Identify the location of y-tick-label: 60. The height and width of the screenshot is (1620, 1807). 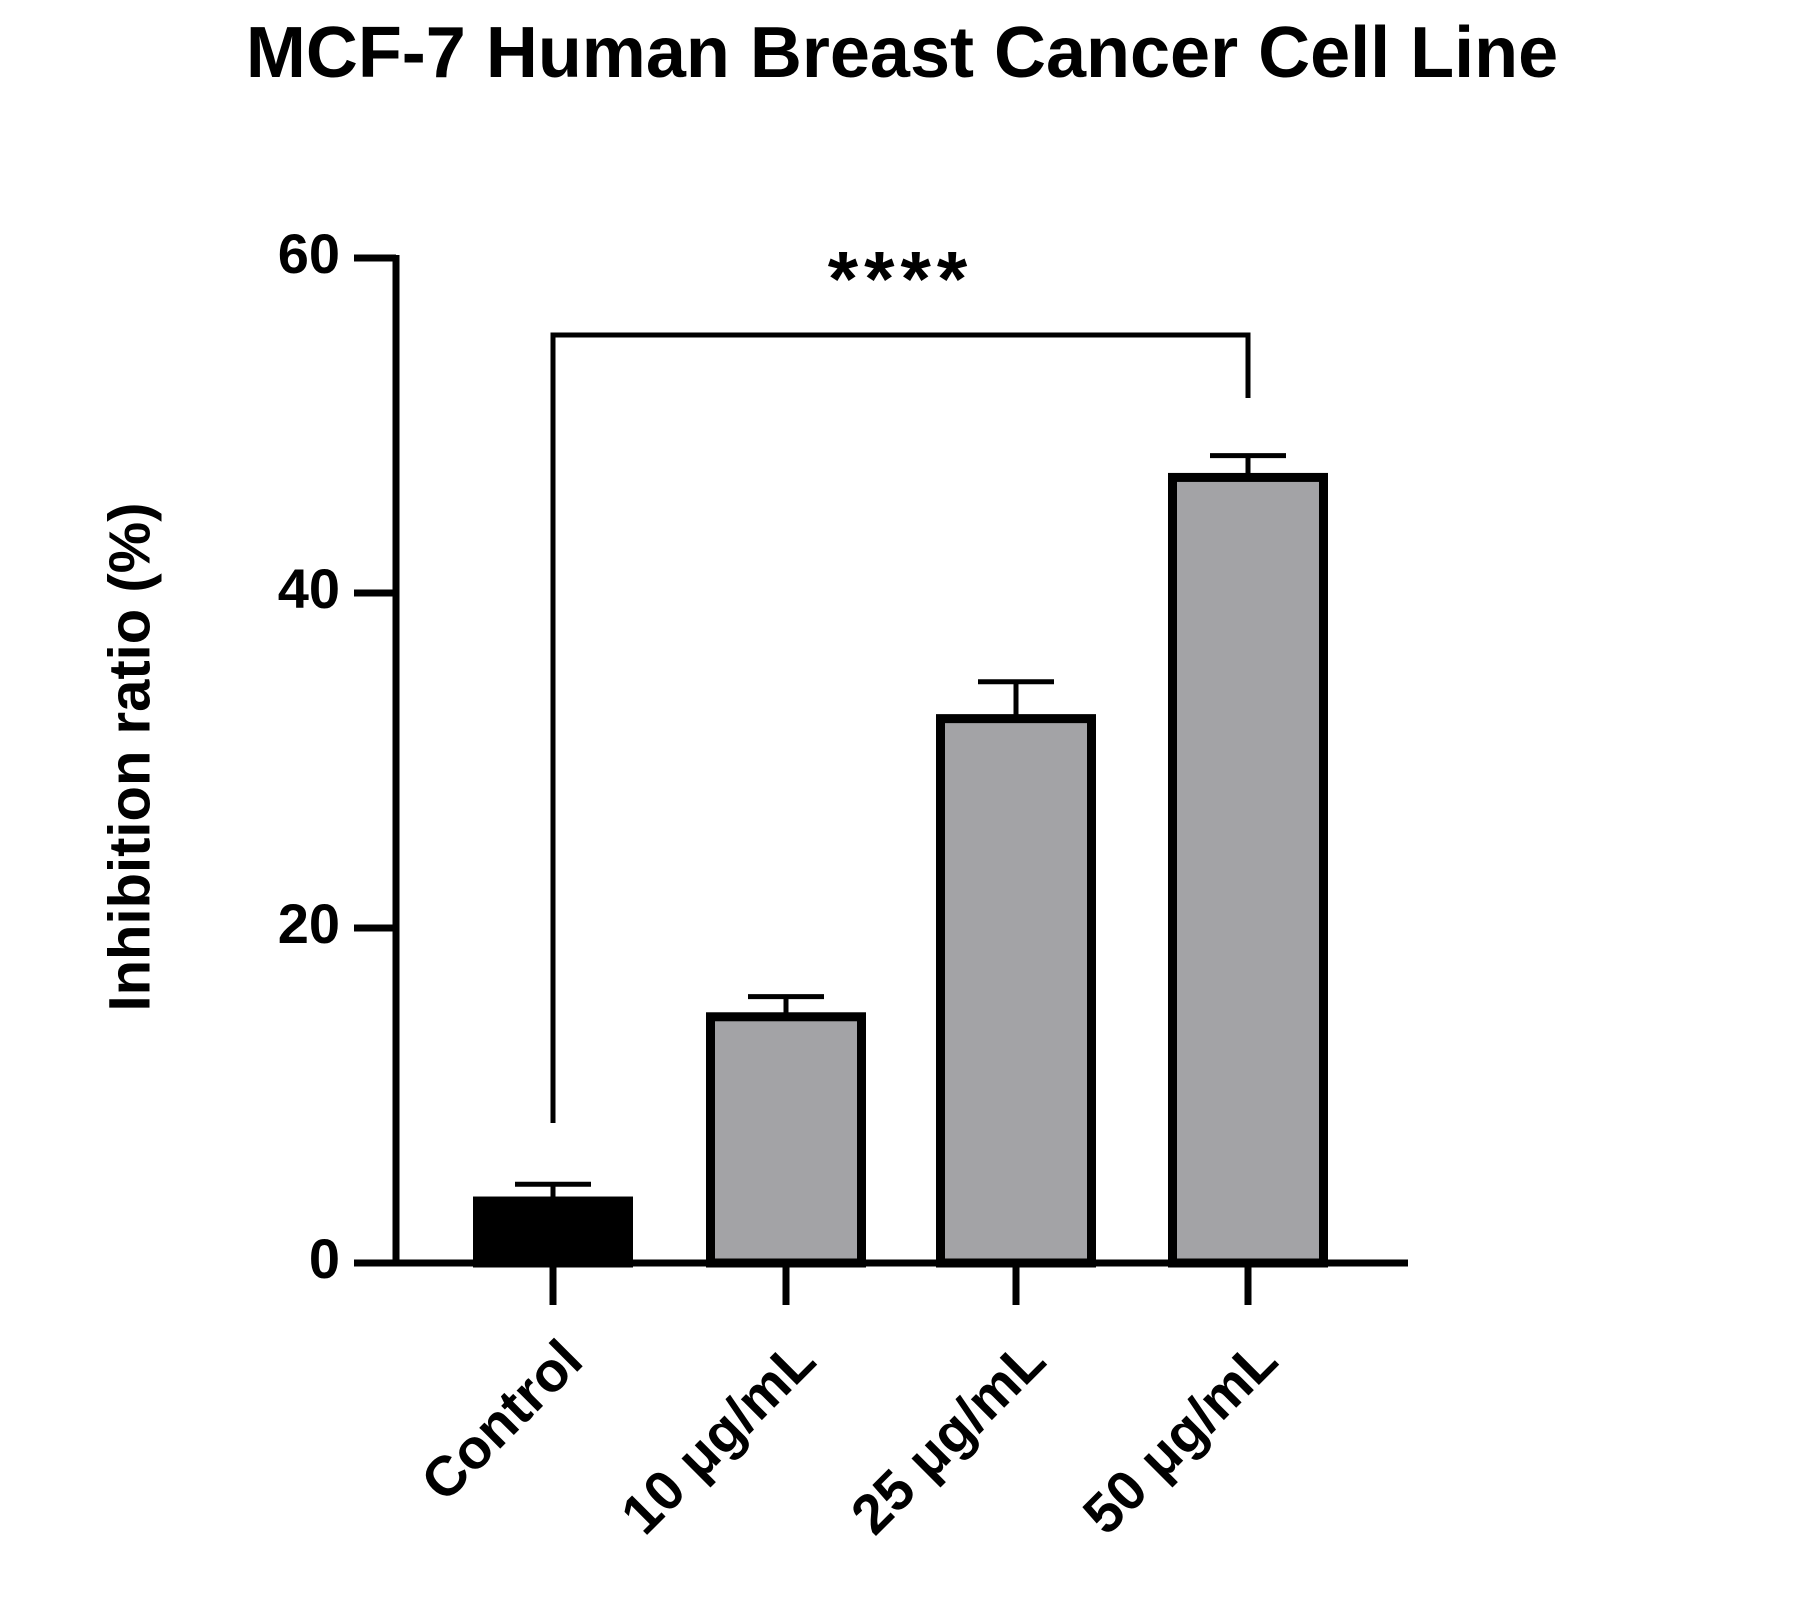
(309, 253).